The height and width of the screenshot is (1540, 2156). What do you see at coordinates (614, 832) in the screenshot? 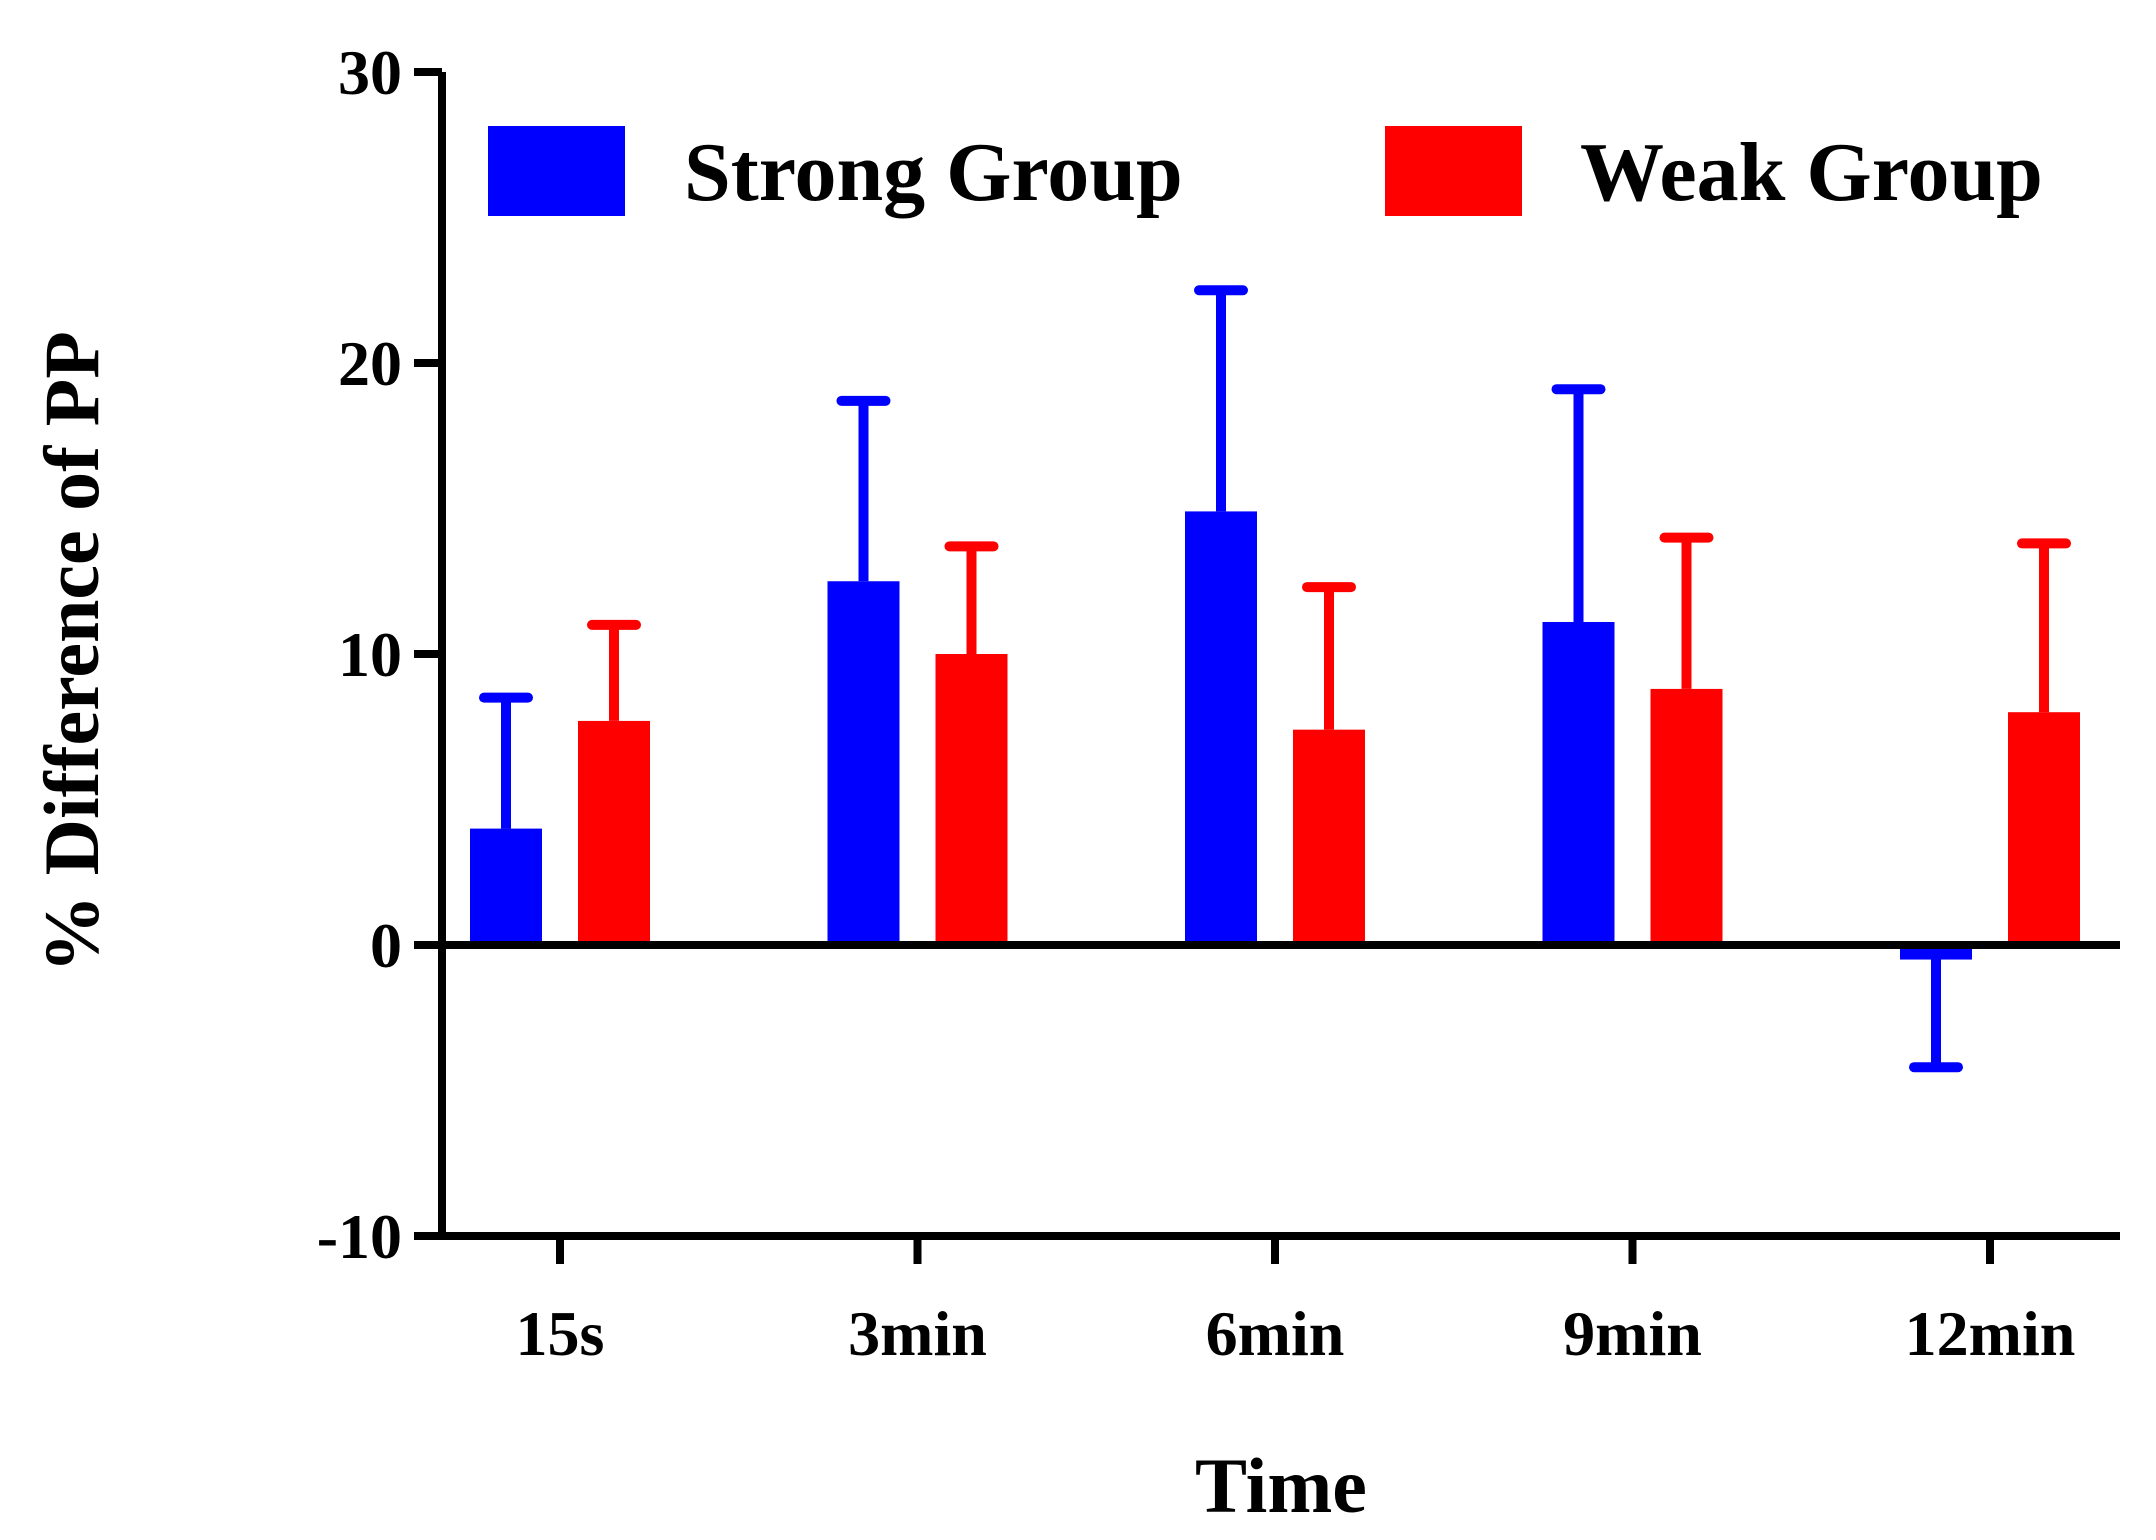
I see `bar-15s-weak` at bounding box center [614, 832].